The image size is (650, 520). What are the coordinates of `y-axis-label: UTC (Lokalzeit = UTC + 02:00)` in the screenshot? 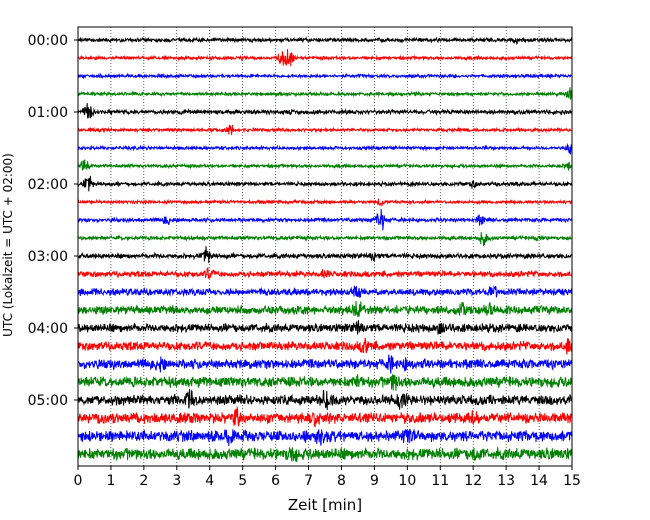 It's located at (8, 245).